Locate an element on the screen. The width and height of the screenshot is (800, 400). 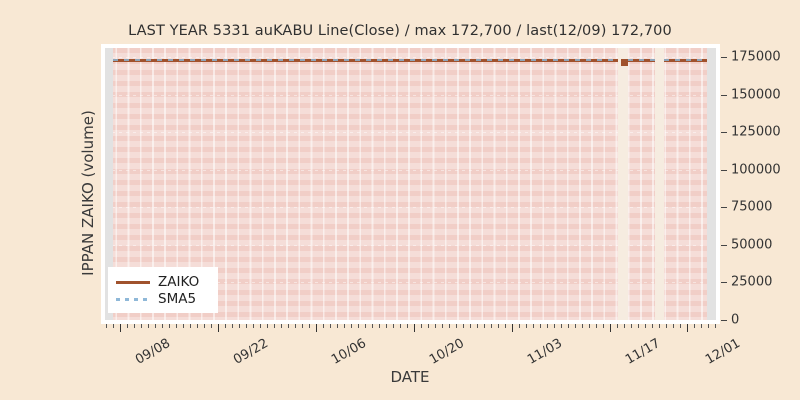
zaiko-dip-marker is located at coordinates (624, 62).